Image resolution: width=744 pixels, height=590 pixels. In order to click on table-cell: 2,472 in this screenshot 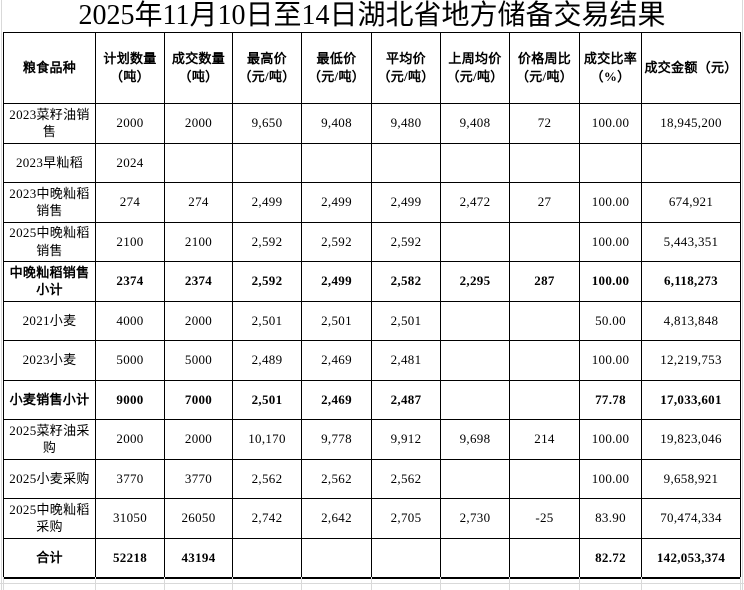, I will do `click(475, 202)`.